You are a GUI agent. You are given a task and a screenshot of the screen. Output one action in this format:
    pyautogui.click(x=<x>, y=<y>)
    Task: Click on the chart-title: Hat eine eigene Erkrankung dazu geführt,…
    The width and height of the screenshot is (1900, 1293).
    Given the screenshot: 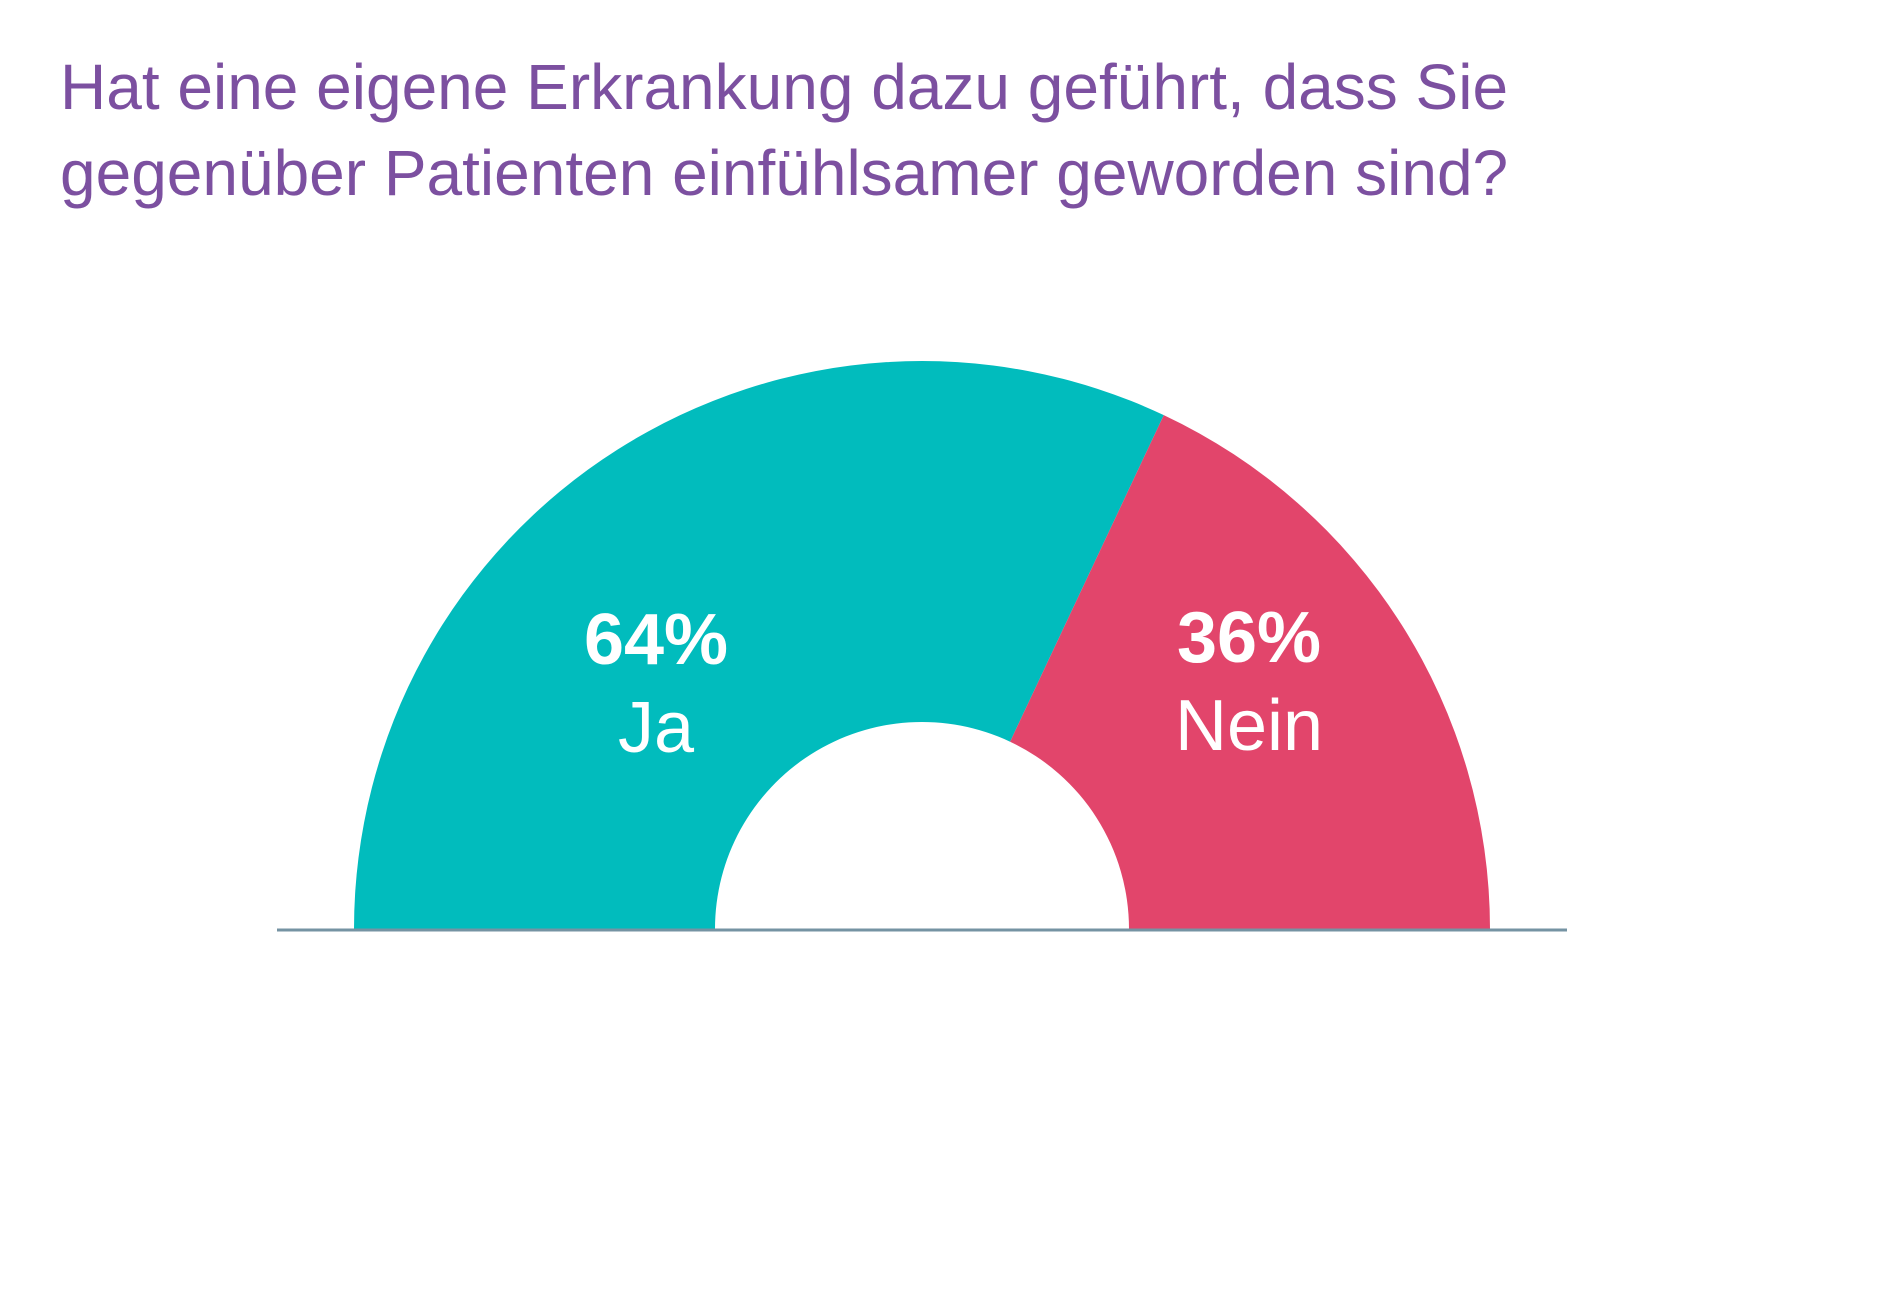 What is the action you would take?
    pyautogui.click(x=784, y=130)
    